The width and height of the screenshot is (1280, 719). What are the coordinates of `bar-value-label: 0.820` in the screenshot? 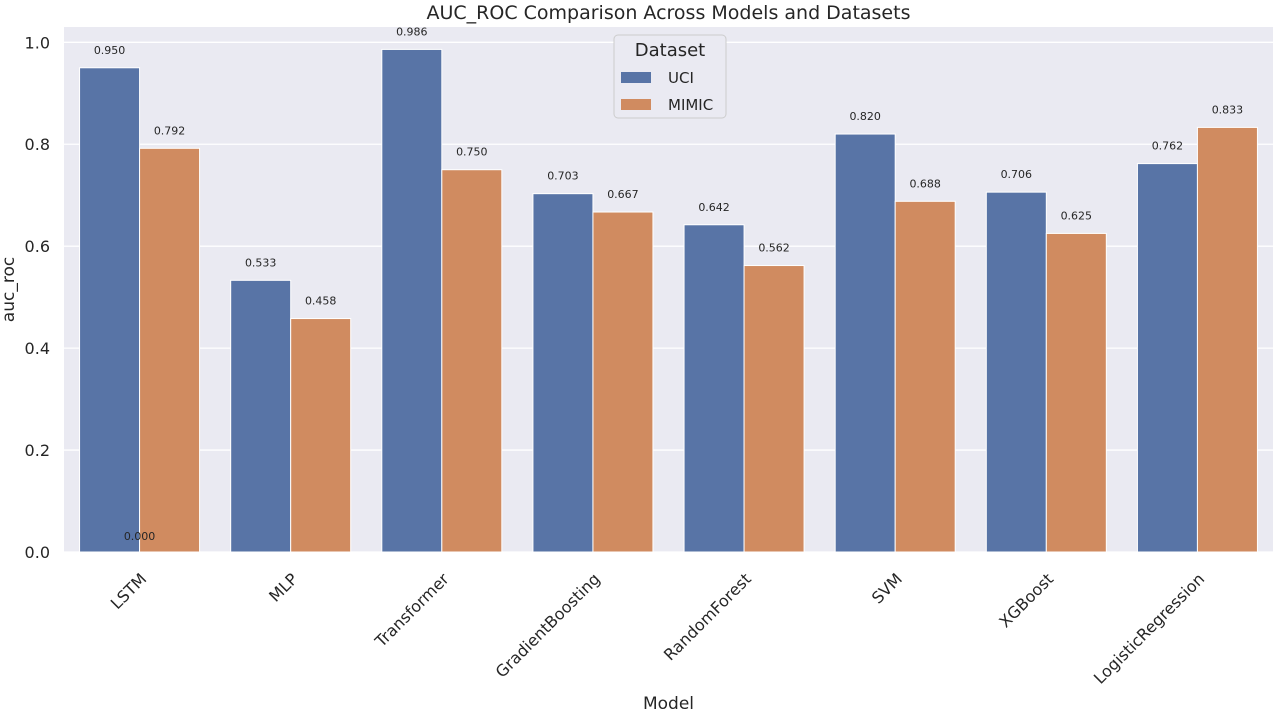 It's located at (865, 116).